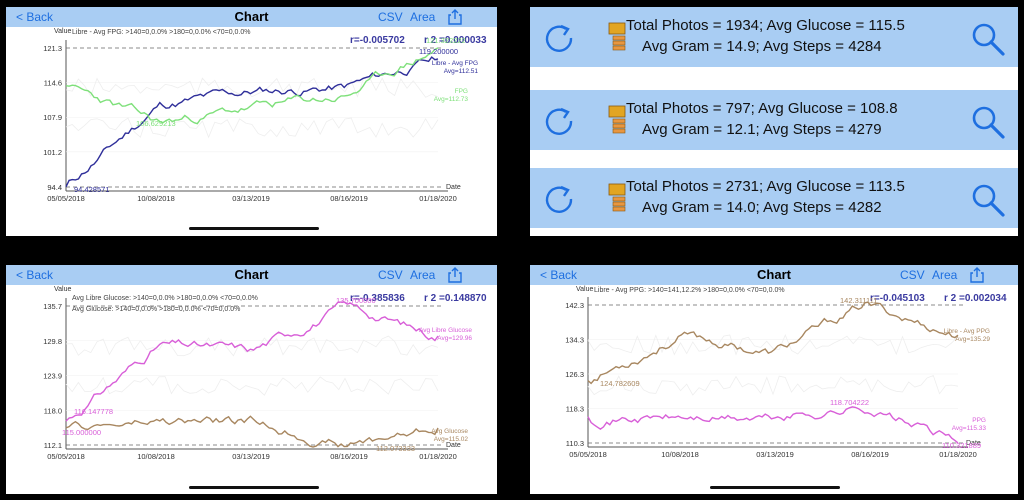 The image size is (1024, 500). What do you see at coordinates (967, 331) in the screenshot?
I see `series-label: Libre - Avg PPG` at bounding box center [967, 331].